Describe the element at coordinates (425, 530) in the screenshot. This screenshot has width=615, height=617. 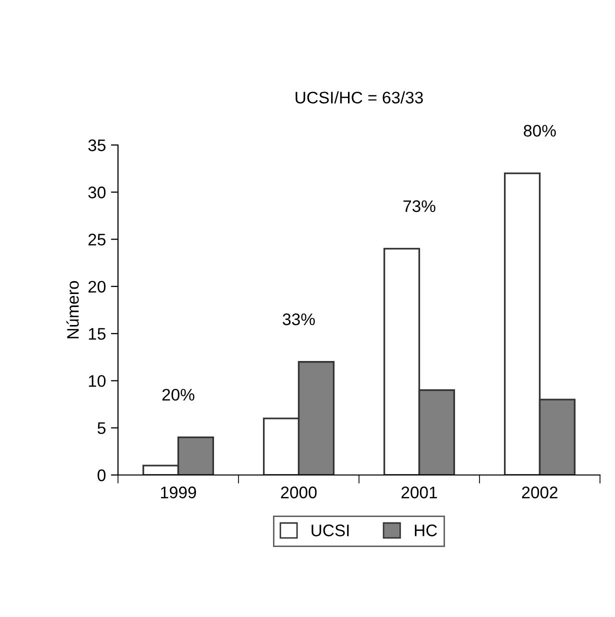
I see `legend-label: HC` at that location.